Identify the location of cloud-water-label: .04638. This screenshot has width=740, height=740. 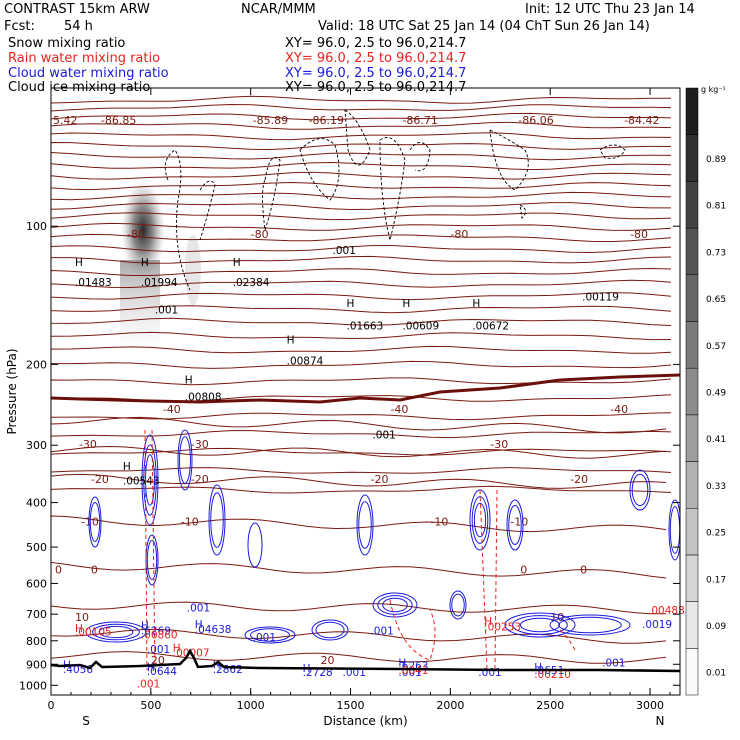
(213, 630).